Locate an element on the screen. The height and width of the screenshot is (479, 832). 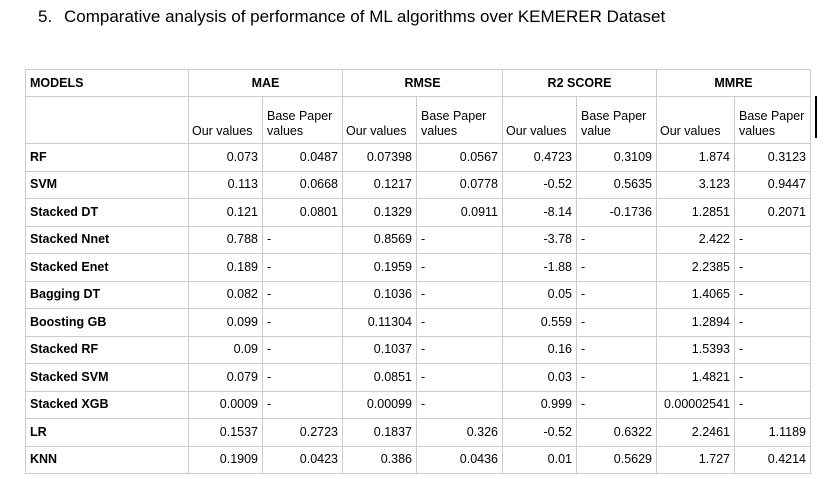
our-value-cell: 1.5393 is located at coordinates (695, 349).